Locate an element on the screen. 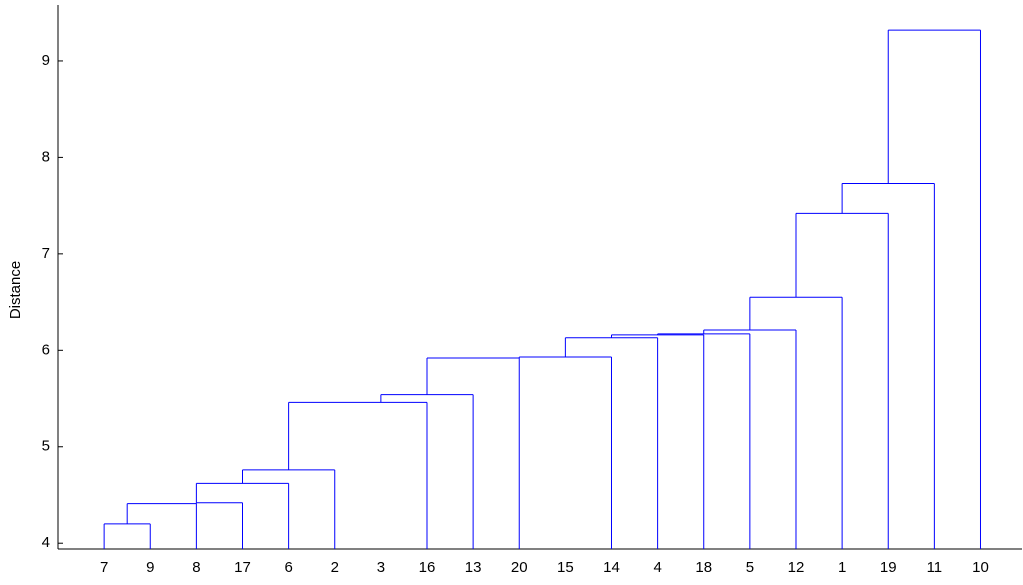  x-tick-label: 16 is located at coordinates (427, 567).